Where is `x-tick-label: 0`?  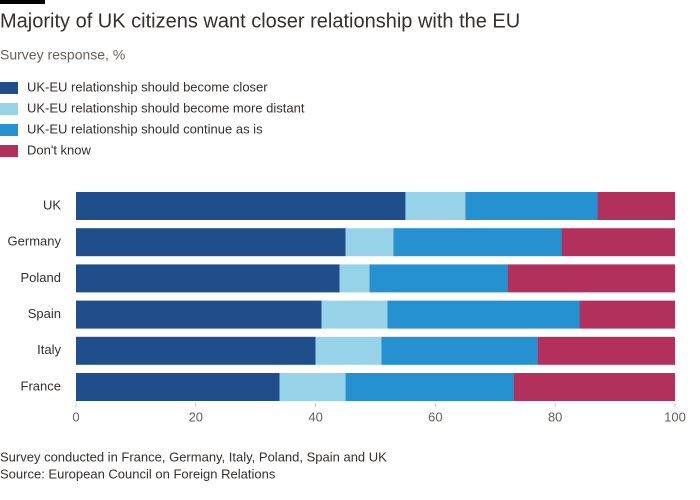
x-tick-label: 0 is located at coordinates (75, 416).